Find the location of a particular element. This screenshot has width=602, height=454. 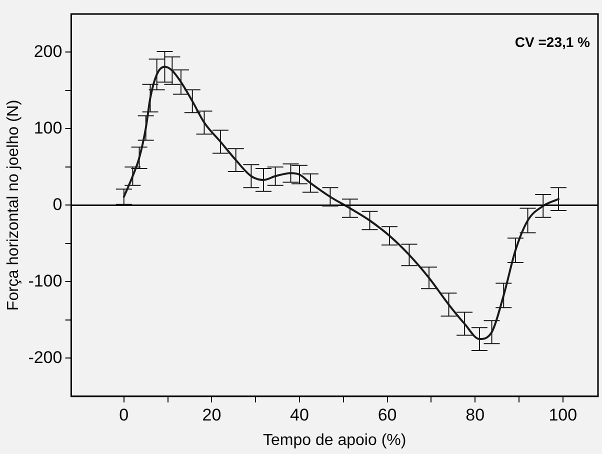

y-tick-label: 100 is located at coordinates (48, 128).